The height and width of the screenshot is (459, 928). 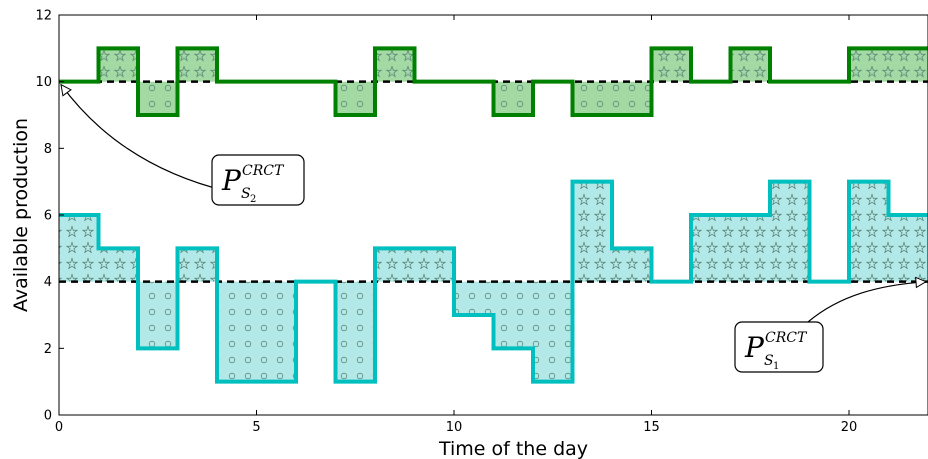 I want to click on annotation-sub-1: S, so click(x=246, y=194).